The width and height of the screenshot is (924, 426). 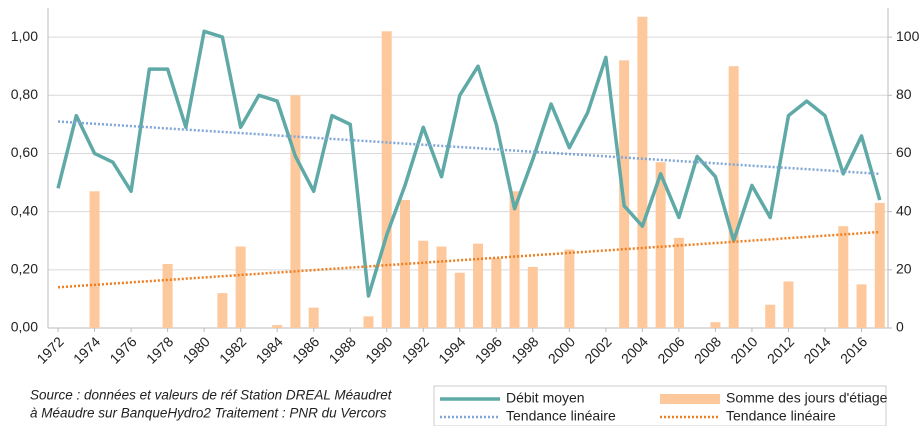 What do you see at coordinates (24, 152) in the screenshot?
I see `y-tick-label: 0,60` at bounding box center [24, 152].